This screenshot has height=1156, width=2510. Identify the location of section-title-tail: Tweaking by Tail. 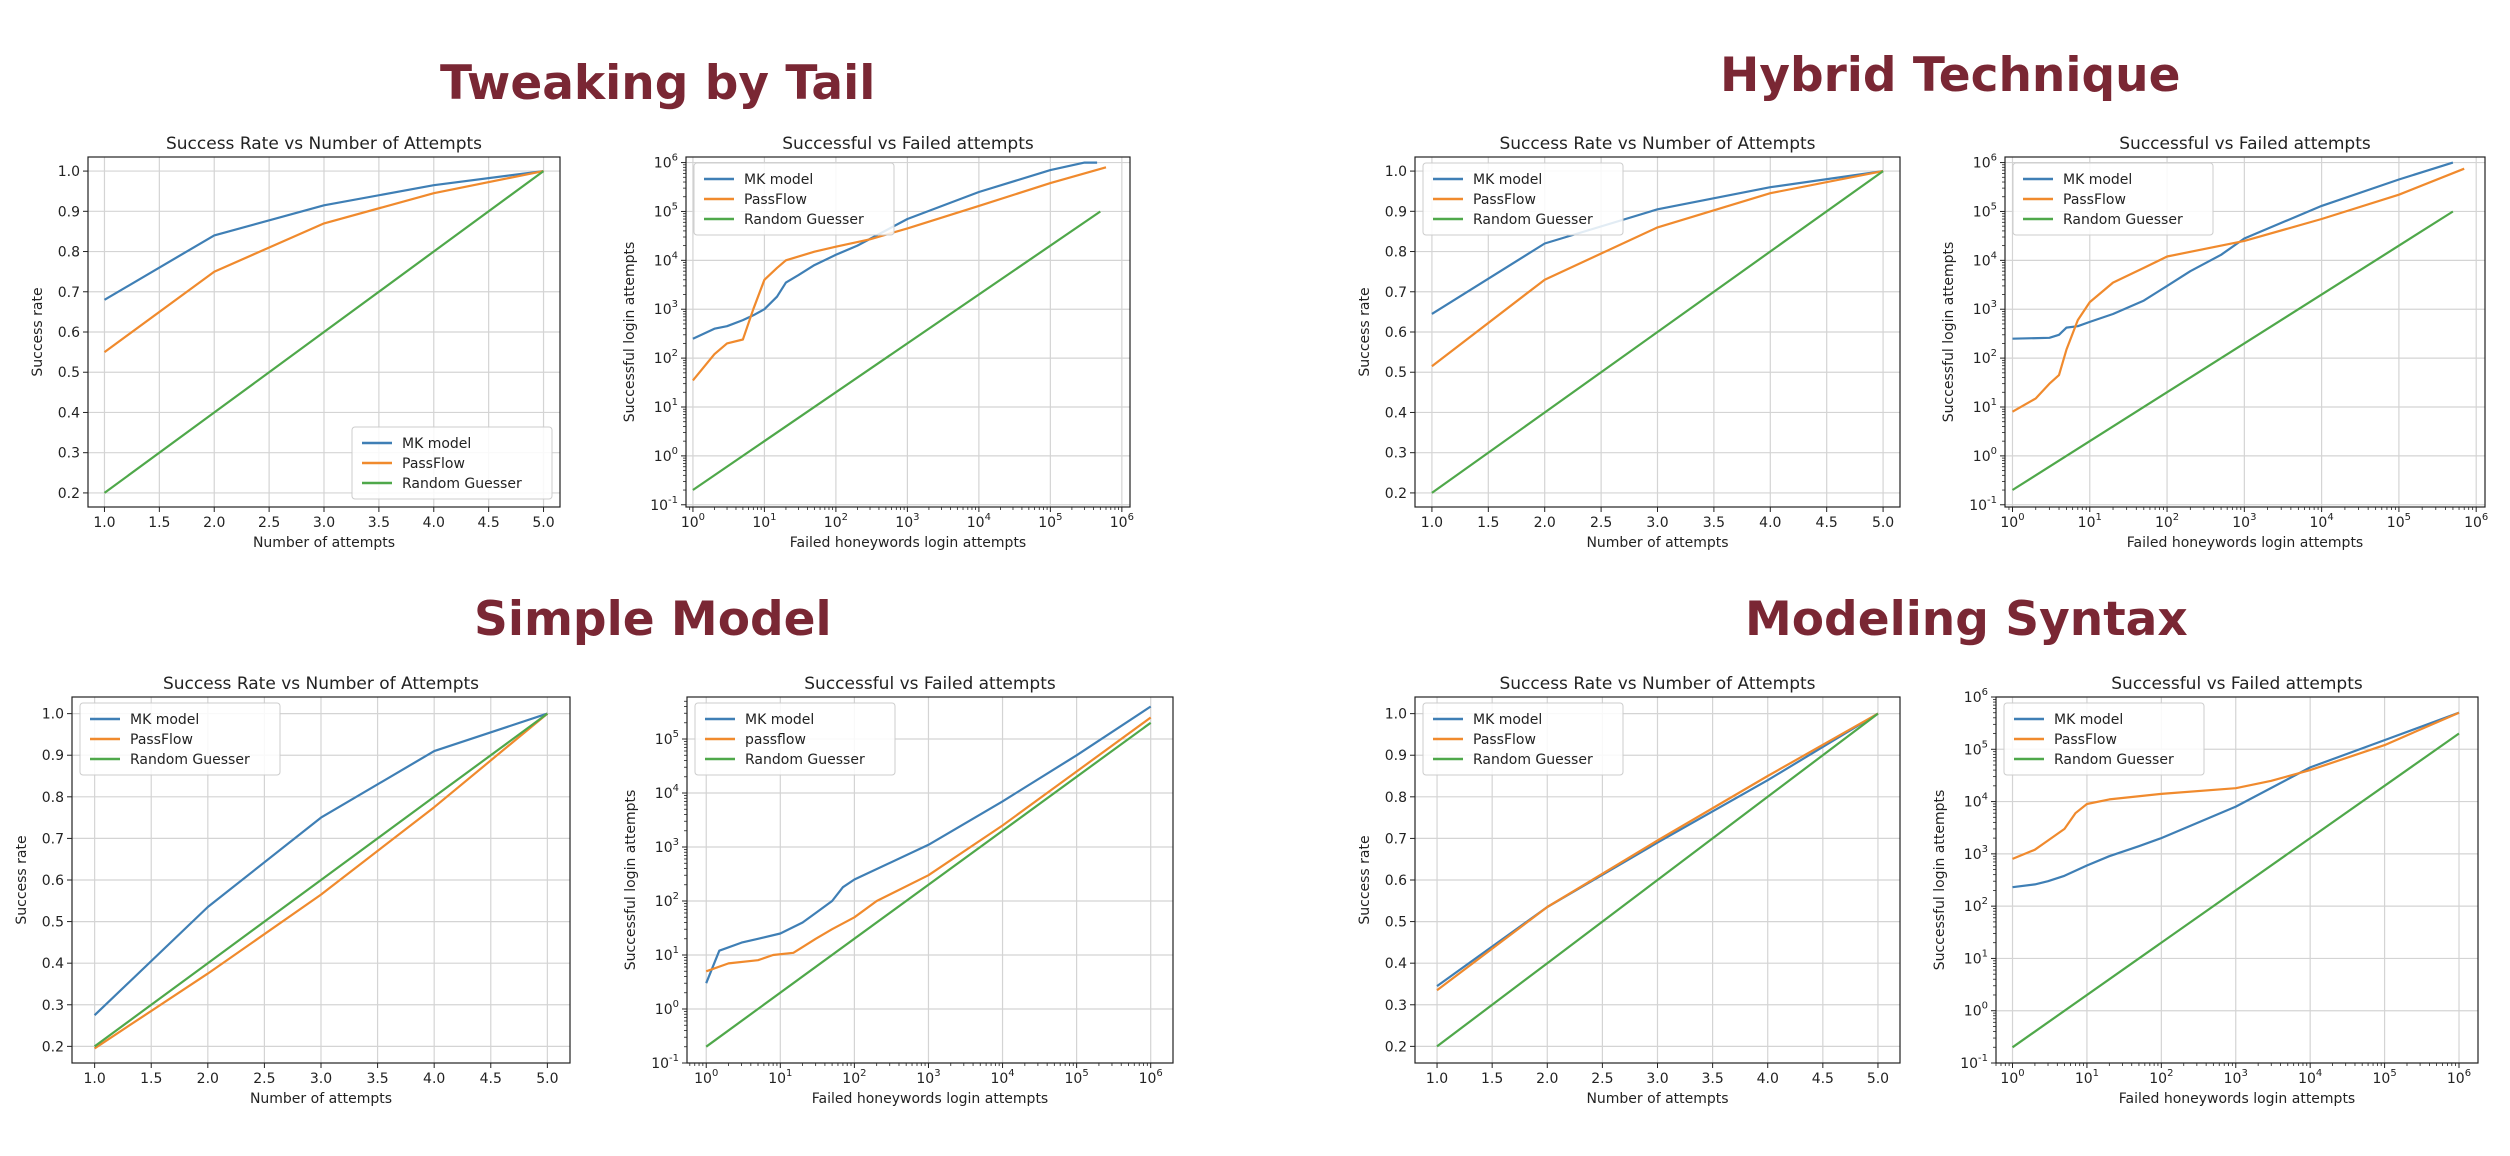
(658, 83).